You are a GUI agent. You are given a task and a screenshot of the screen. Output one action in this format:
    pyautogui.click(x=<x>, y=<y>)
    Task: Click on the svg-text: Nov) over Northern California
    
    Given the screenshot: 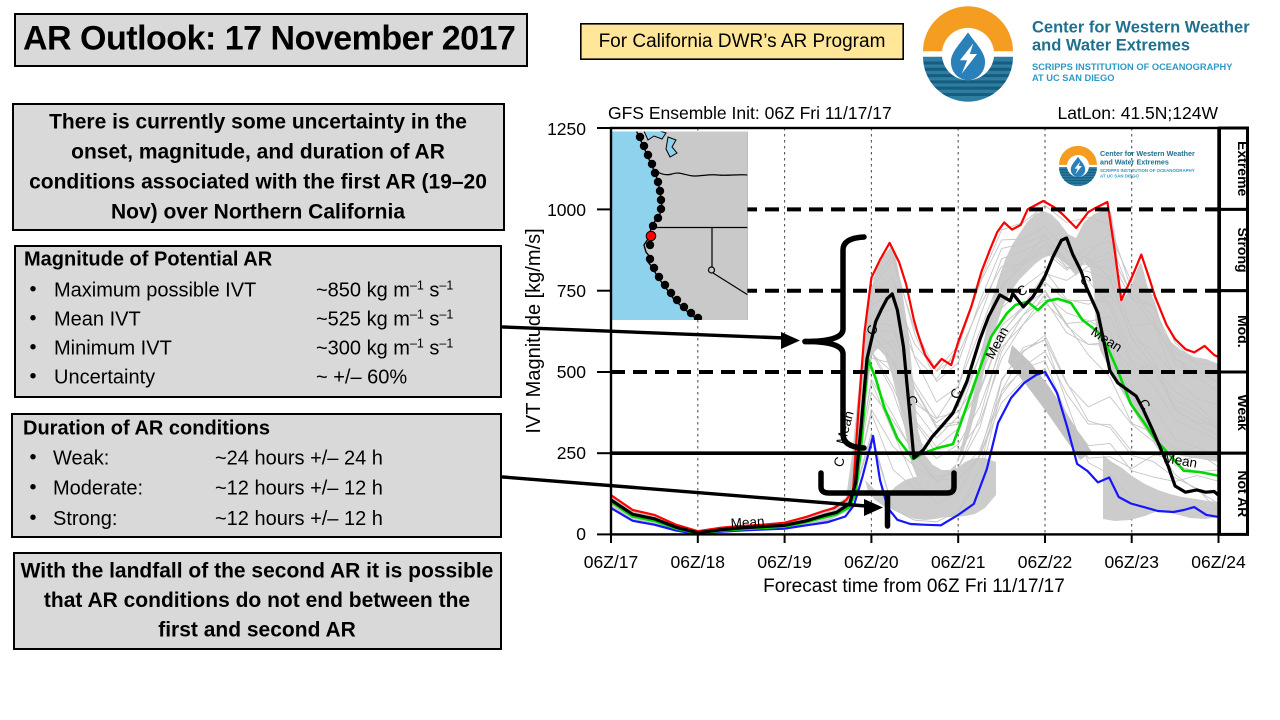 What is the action you would take?
    pyautogui.click(x=258, y=212)
    